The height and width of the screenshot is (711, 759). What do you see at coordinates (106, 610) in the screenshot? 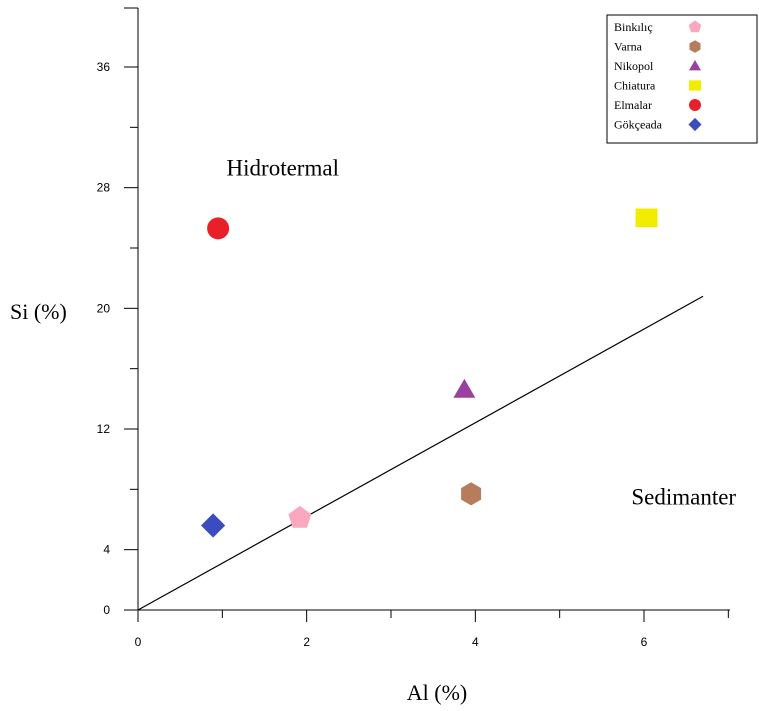
I see `y-tick-label: 0` at bounding box center [106, 610].